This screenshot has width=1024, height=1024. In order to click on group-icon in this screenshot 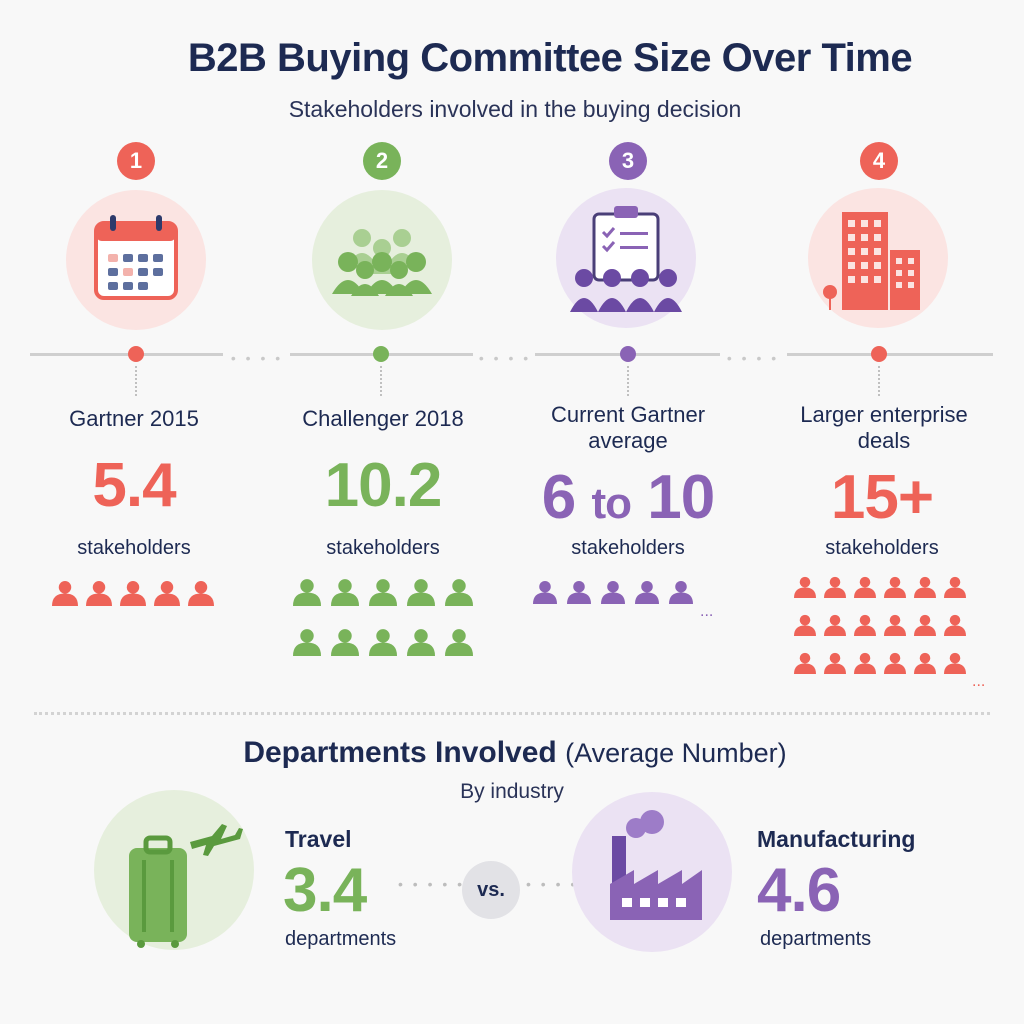, I will do `click(382, 262)`.